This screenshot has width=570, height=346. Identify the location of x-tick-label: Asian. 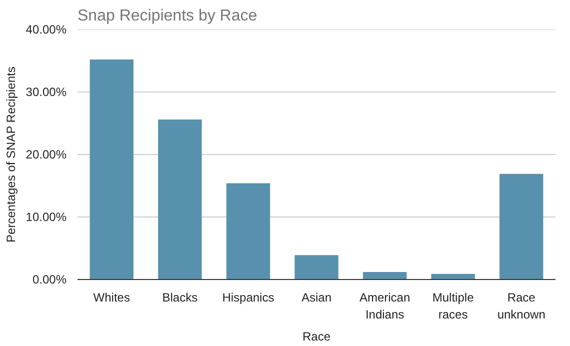
(316, 297).